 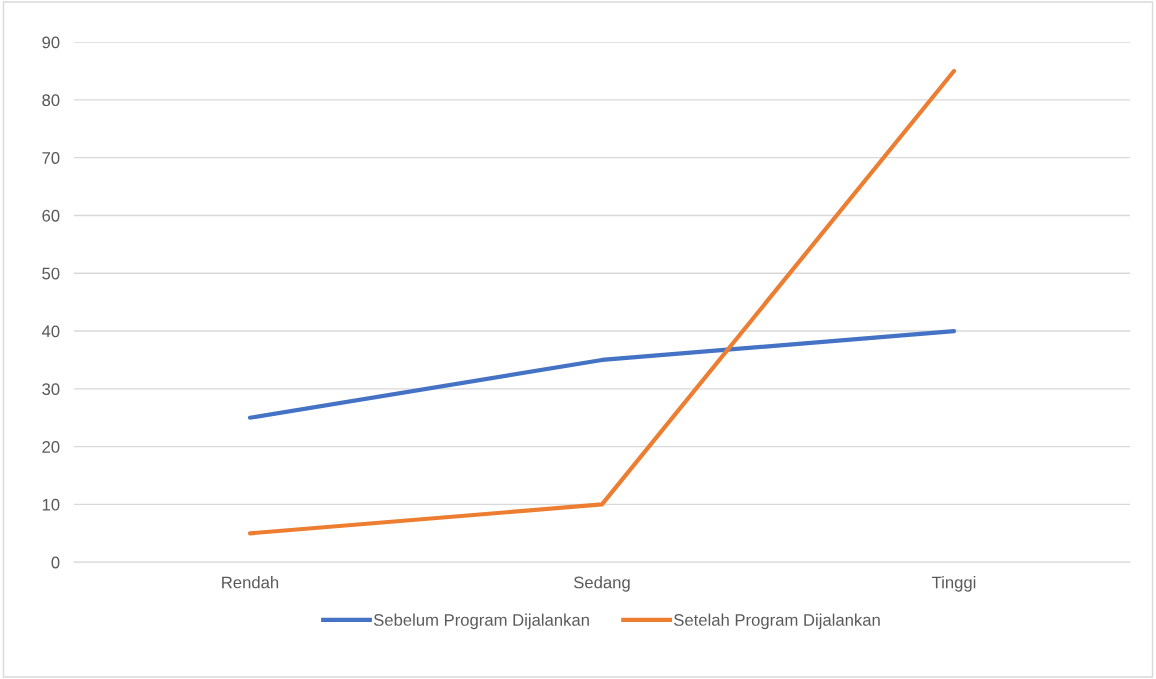 What do you see at coordinates (51, 42) in the screenshot?
I see `y-tick-label: 90` at bounding box center [51, 42].